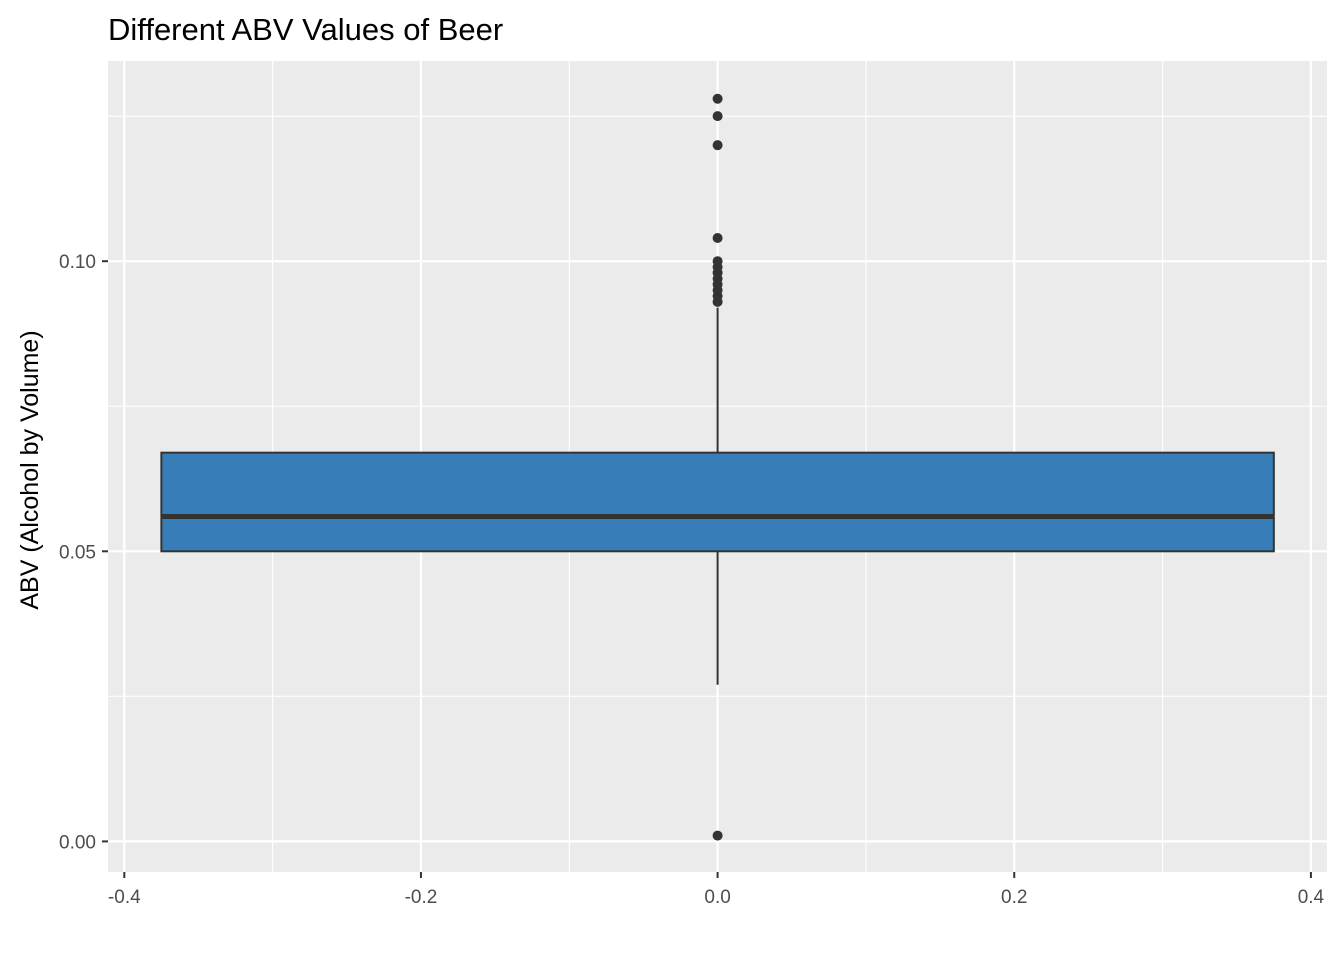  What do you see at coordinates (124, 897) in the screenshot?
I see `x-tick-label: -0.4` at bounding box center [124, 897].